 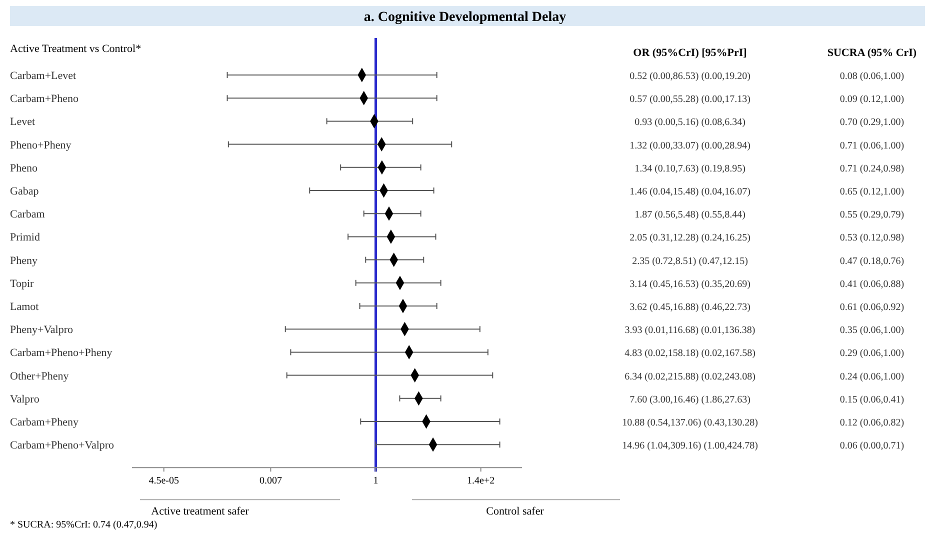 I want to click on y-tick-label: Pheny+Valpro, so click(x=42, y=330).